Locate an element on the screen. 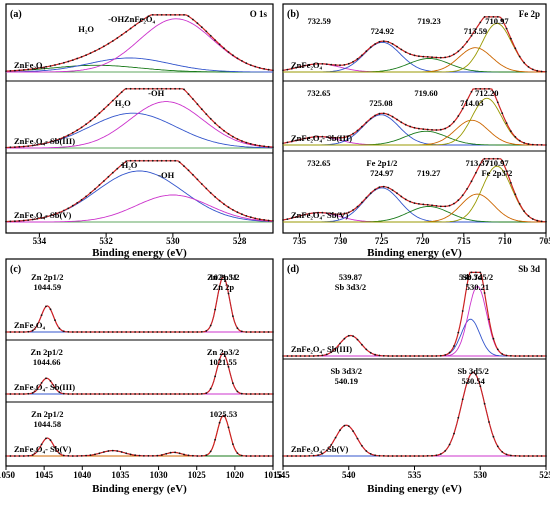  peak-label: ZnFe₂O₄ is located at coordinates (140, 19).